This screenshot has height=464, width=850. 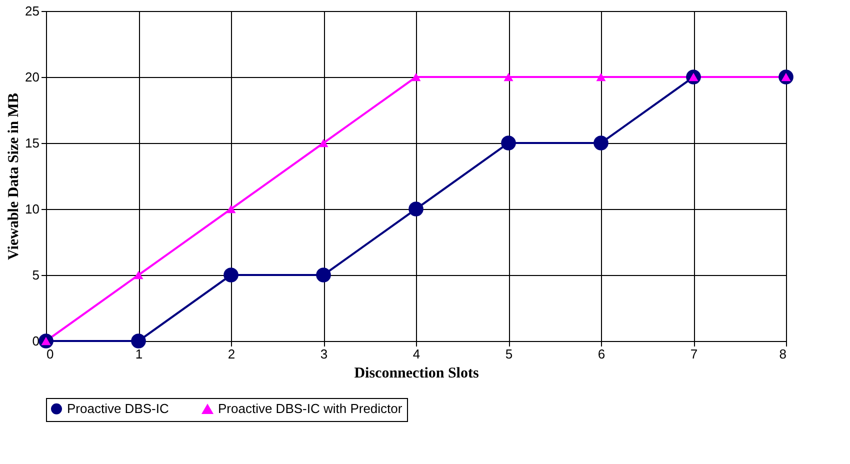 I want to click on x-tick-label: 7, so click(x=694, y=354).